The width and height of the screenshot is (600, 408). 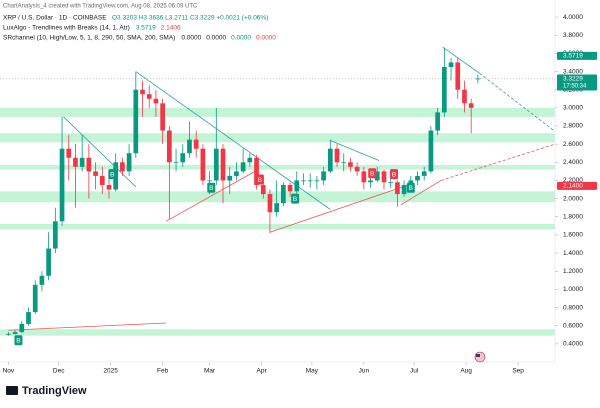 What do you see at coordinates (110, 371) in the screenshot?
I see `x-tick-label: 2025` at bounding box center [110, 371].